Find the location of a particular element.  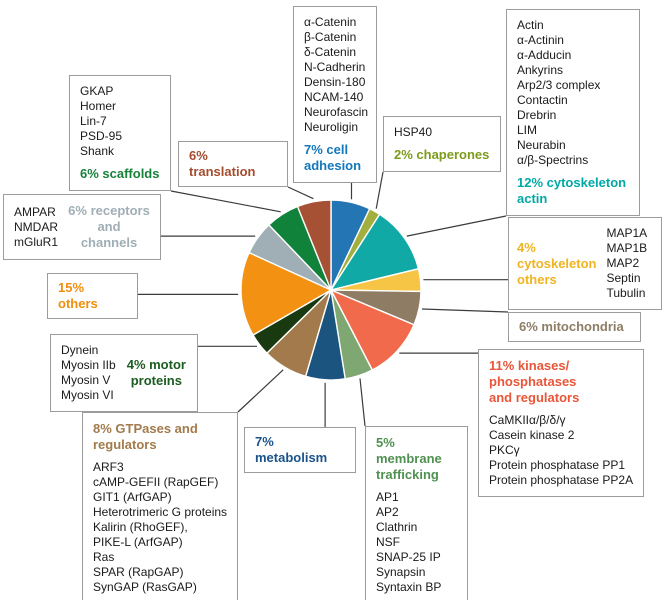

protein-item: Actin is located at coordinates (530, 25).